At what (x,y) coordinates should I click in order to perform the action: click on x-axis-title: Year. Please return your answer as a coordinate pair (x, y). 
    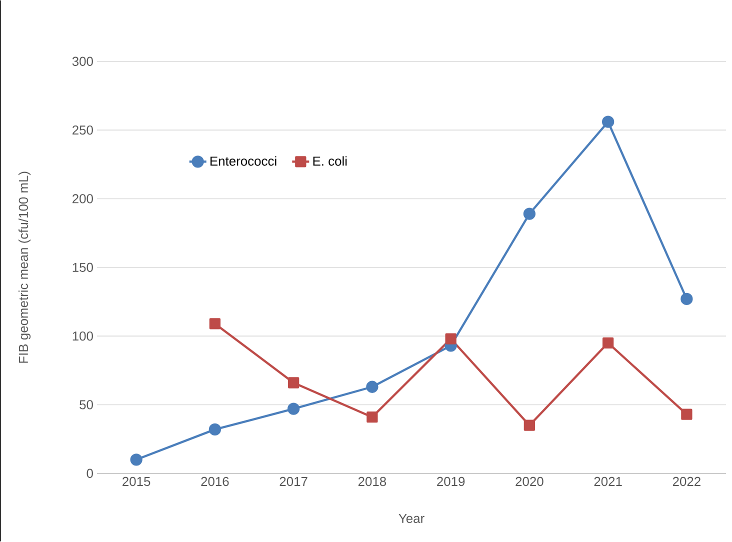
    Looking at the image, I should click on (411, 519).